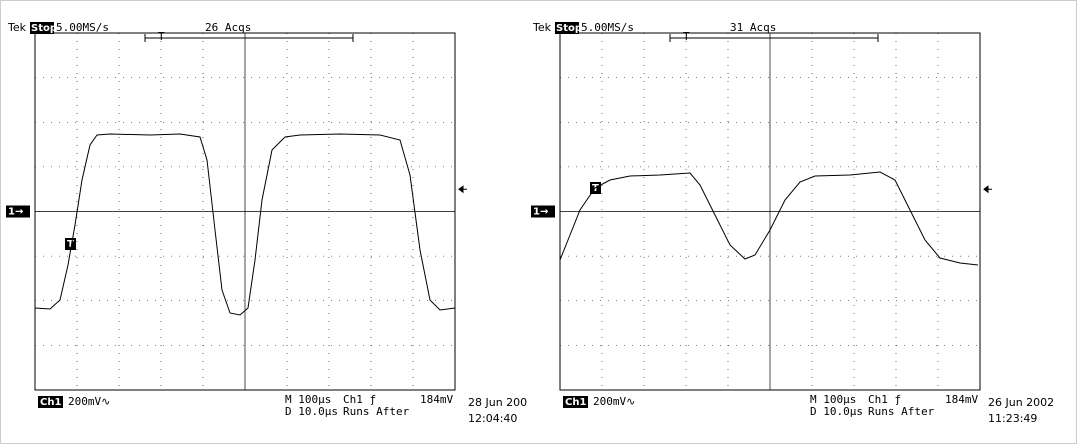 This screenshot has height=444, width=1077. I want to click on waveform, so click(769, 218).